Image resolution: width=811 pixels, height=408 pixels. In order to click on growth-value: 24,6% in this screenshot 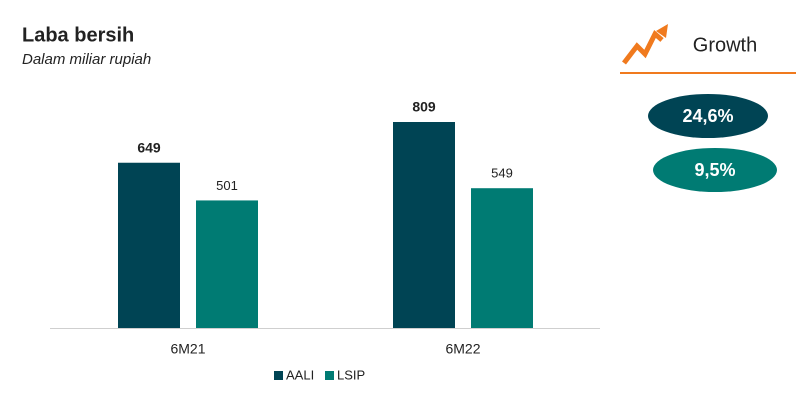, I will do `click(707, 116)`.